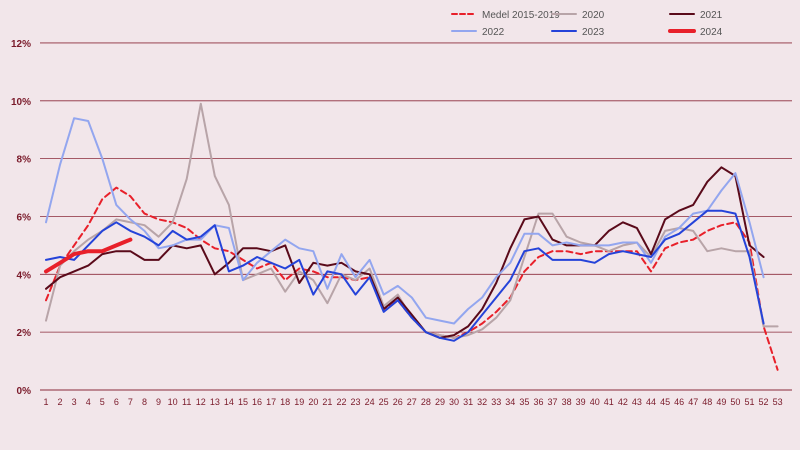 The height and width of the screenshot is (450, 800). What do you see at coordinates (693, 402) in the screenshot?
I see `x-tick-label: 47` at bounding box center [693, 402].